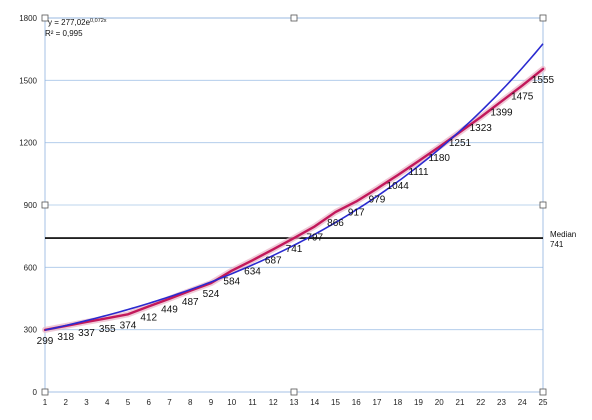 The height and width of the screenshot is (420, 592). Describe the element at coordinates (397, 402) in the screenshot. I see `x-tick-label: 18` at that location.